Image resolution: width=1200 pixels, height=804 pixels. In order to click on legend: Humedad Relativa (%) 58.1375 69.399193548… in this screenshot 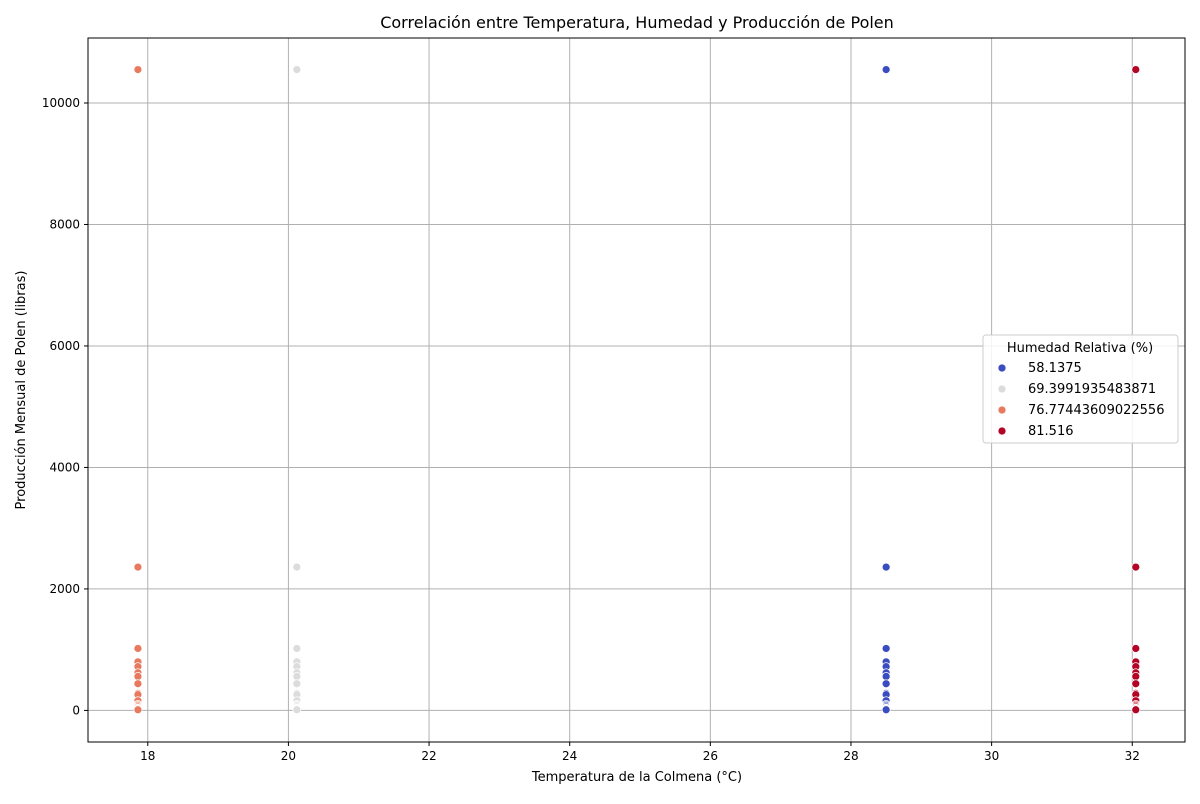, I will do `click(1080, 389)`.